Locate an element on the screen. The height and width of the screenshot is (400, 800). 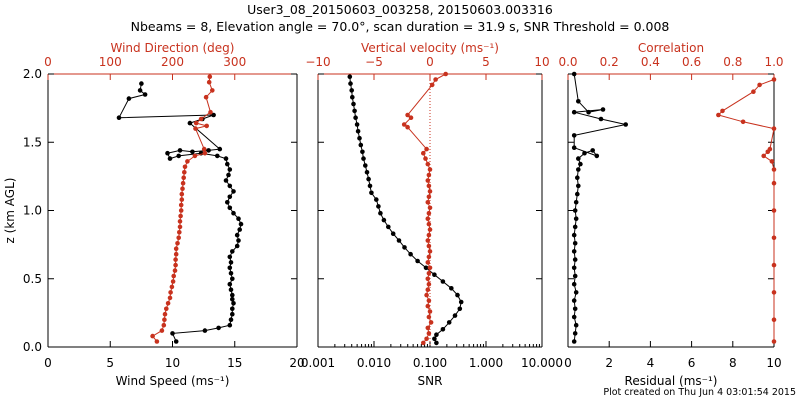
bottom-tick-label: 5 is located at coordinates (110, 363).